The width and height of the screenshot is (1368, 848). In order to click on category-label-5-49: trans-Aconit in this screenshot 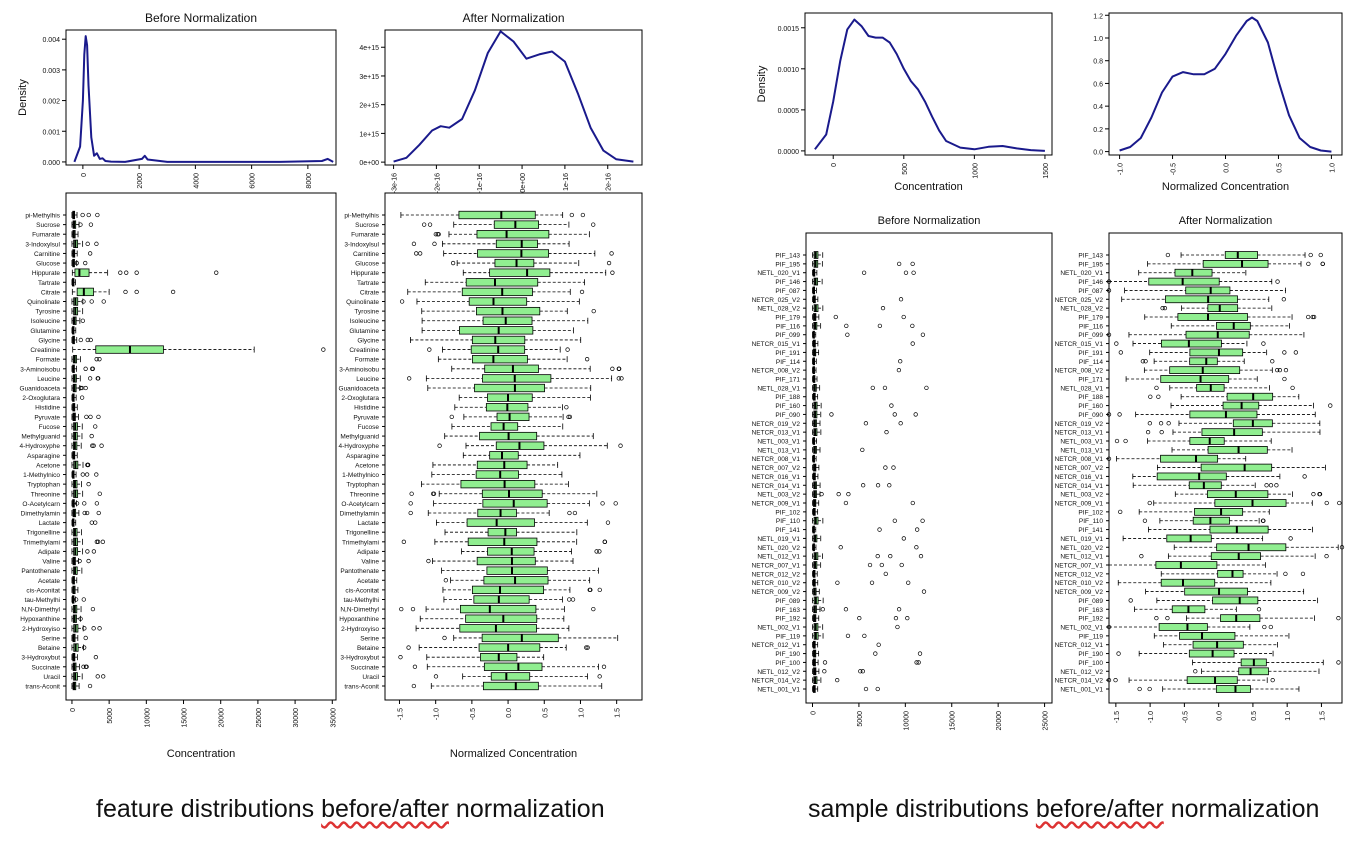, I will do `click(361, 687)`.